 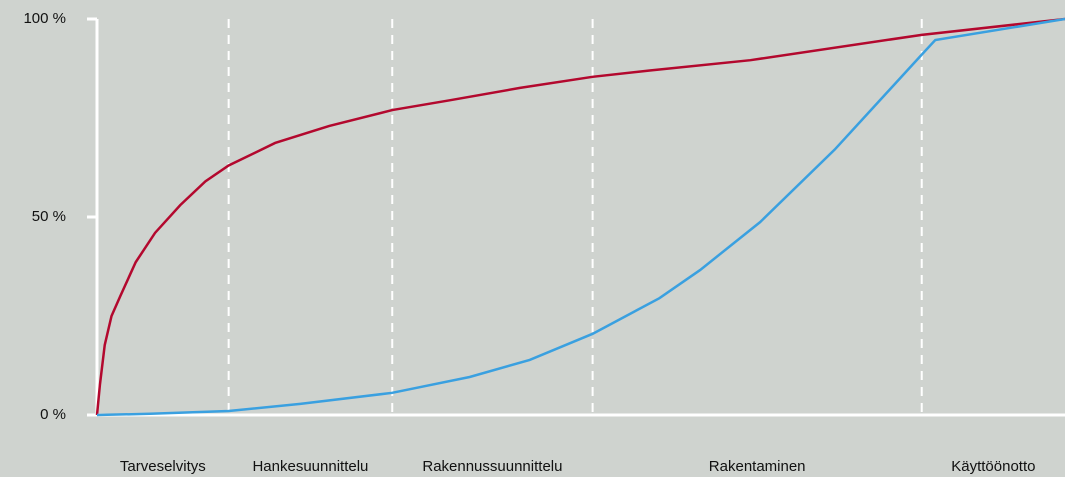 What do you see at coordinates (993, 466) in the screenshot?
I see `phase-label: Käyttöönotto` at bounding box center [993, 466].